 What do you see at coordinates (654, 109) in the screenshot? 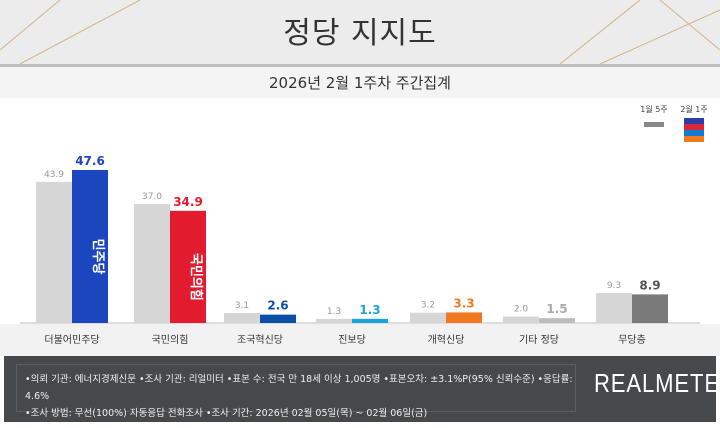
I see `legend-prev-label: 1월 5주` at bounding box center [654, 109].